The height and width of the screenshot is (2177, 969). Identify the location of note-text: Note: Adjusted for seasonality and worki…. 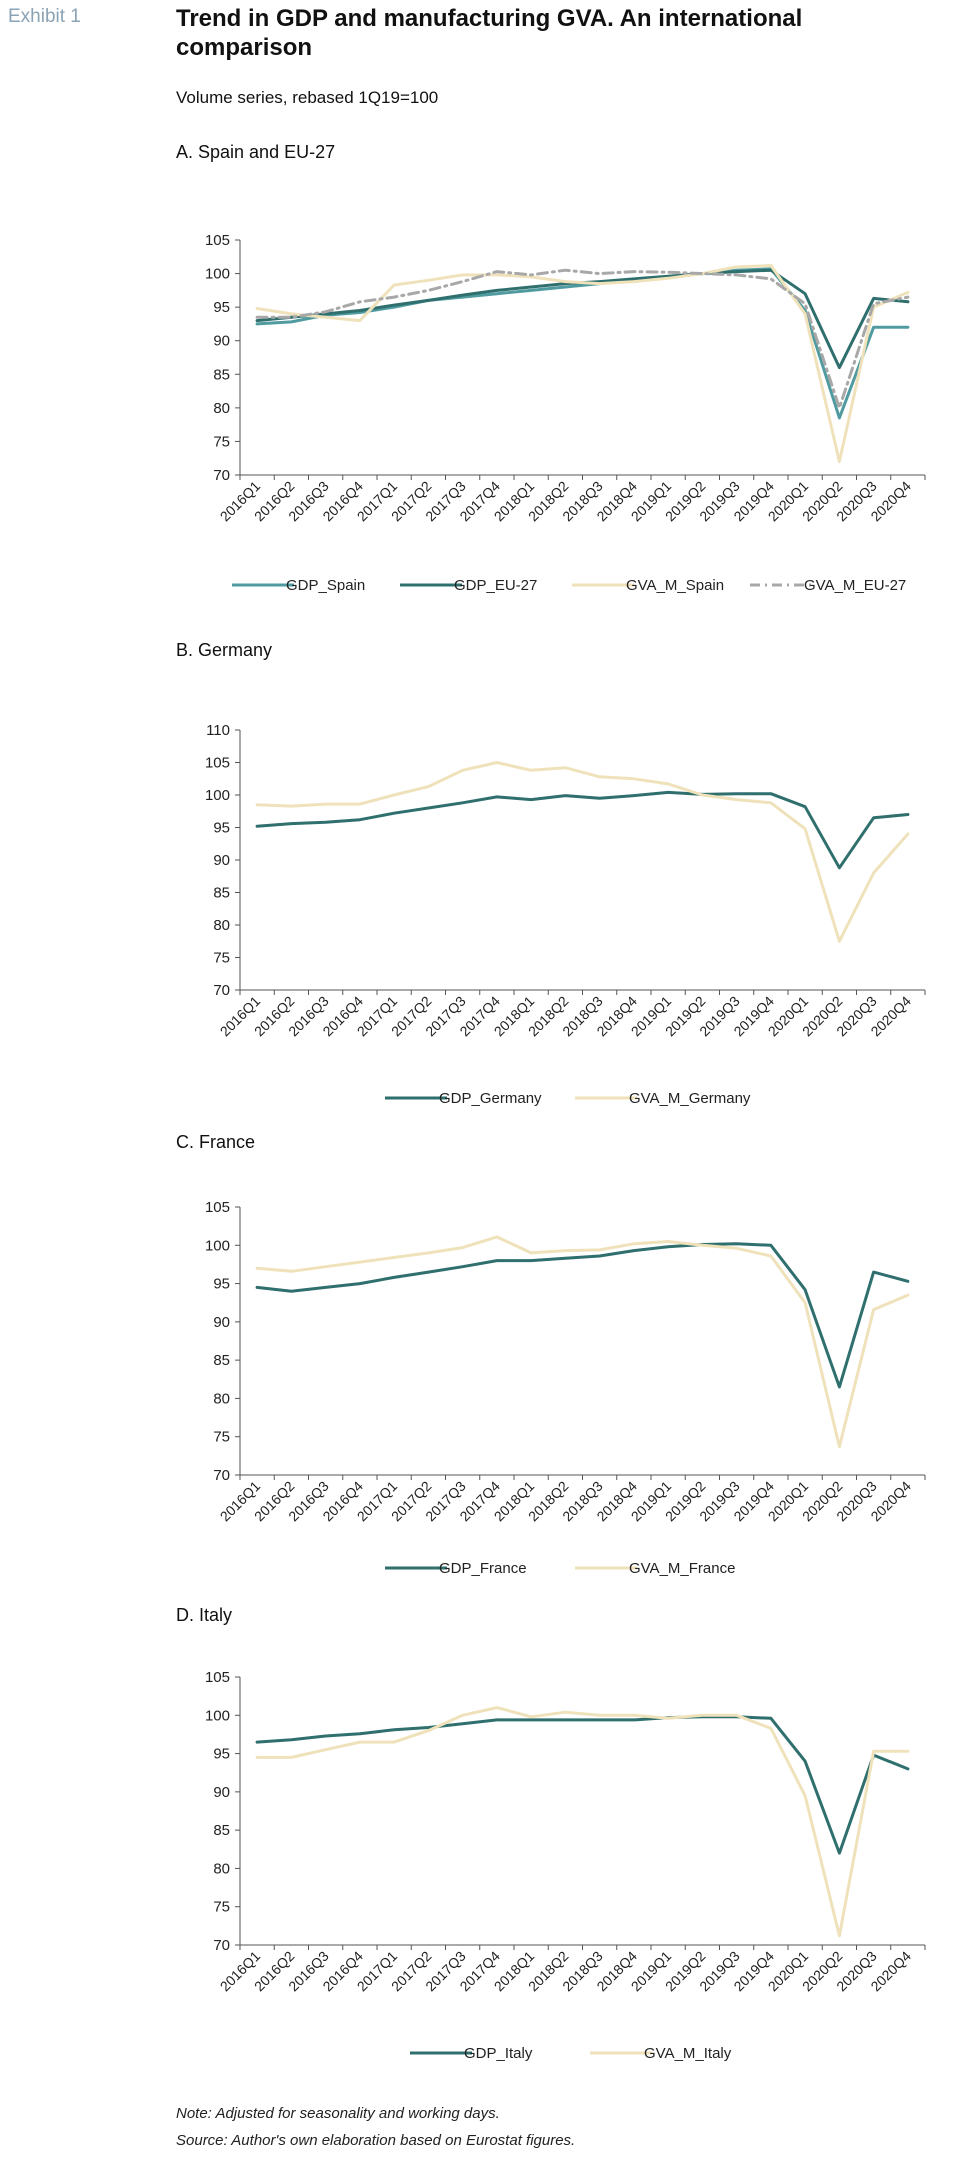
(338, 2113).